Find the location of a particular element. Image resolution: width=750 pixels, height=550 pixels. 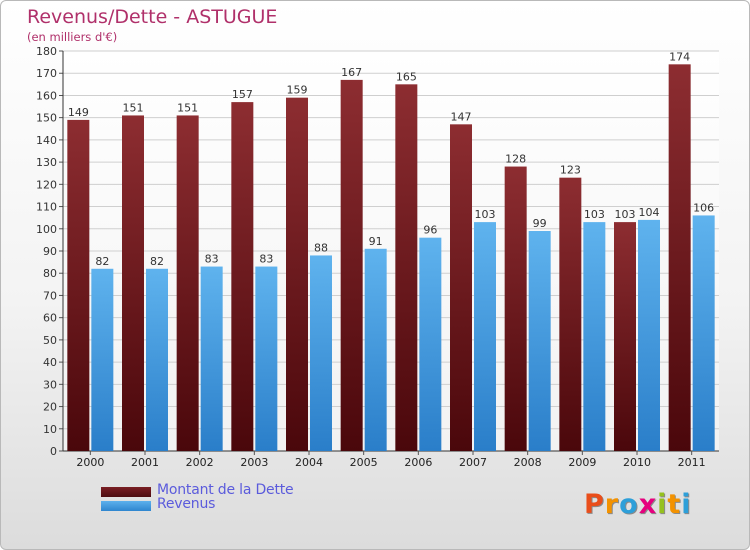

y-tick-label: 60 is located at coordinates (50, 318).